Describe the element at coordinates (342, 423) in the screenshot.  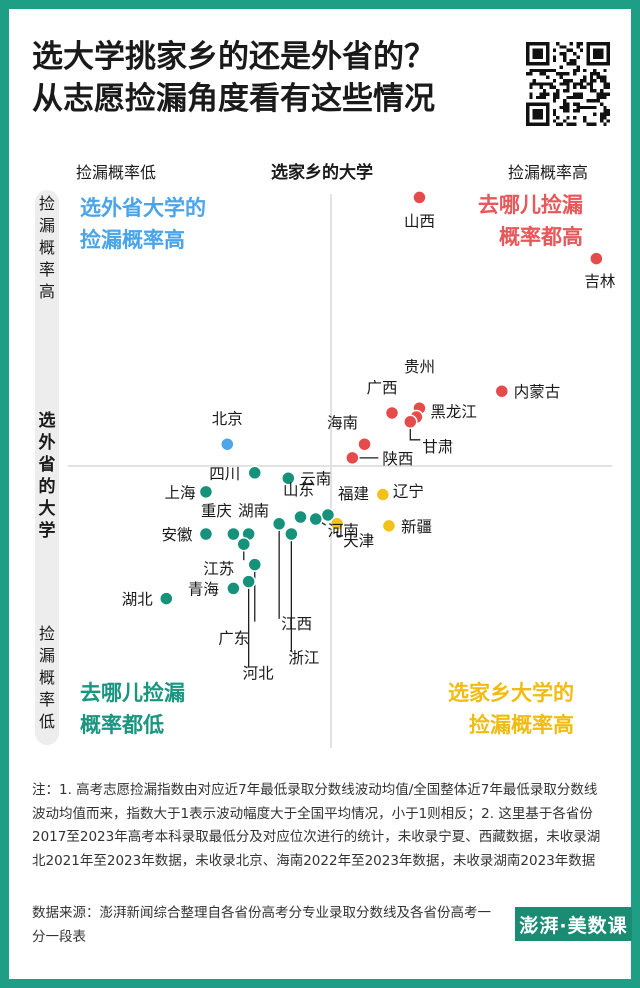
I see `point-label-7: 海南` at that location.